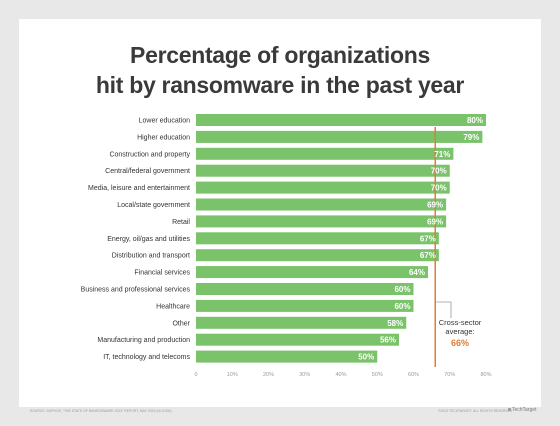  Describe the element at coordinates (509, 409) in the screenshot. I see `brand-logo-mark` at that location.